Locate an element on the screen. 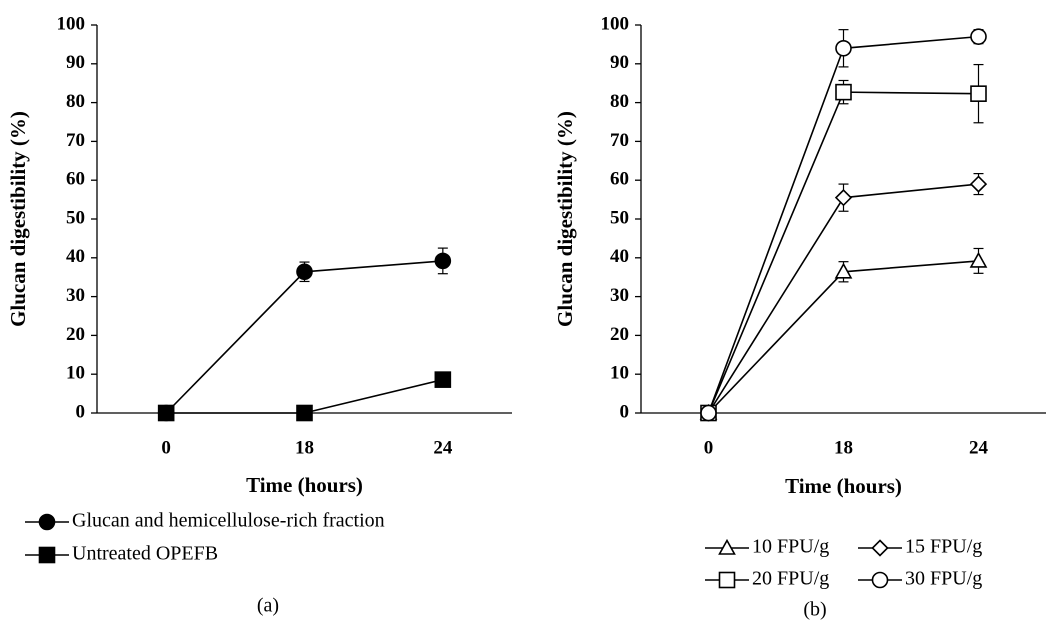 This screenshot has height=637, width=1048. legend-label: 30 FPU/g is located at coordinates (943, 579).